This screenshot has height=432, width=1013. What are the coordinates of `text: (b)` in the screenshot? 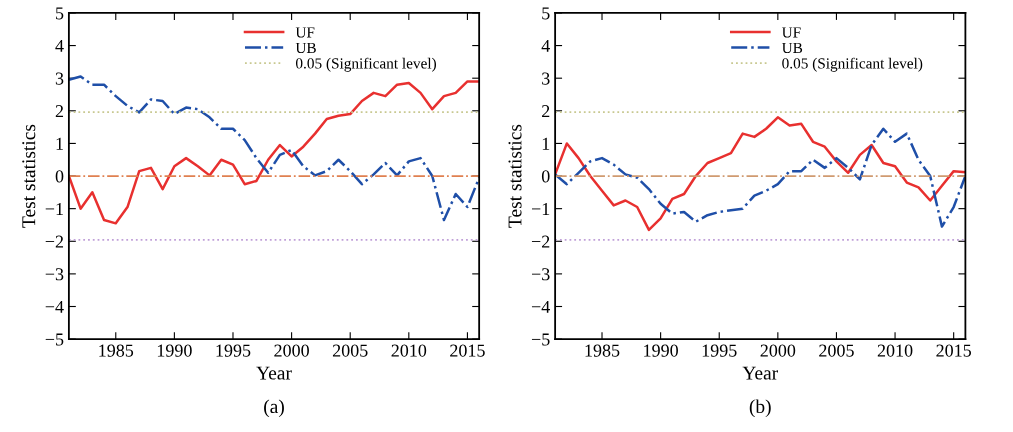 It's located at (760, 408).